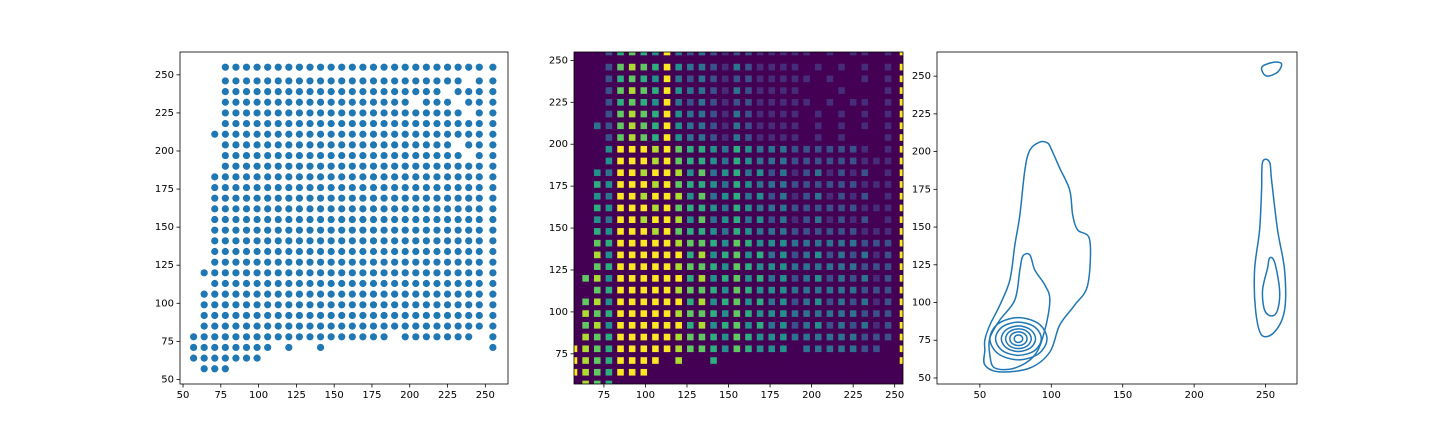 The width and height of the screenshot is (1440, 436). What do you see at coordinates (183, 395) in the screenshot?
I see `x-tick-label: 50` at bounding box center [183, 395].